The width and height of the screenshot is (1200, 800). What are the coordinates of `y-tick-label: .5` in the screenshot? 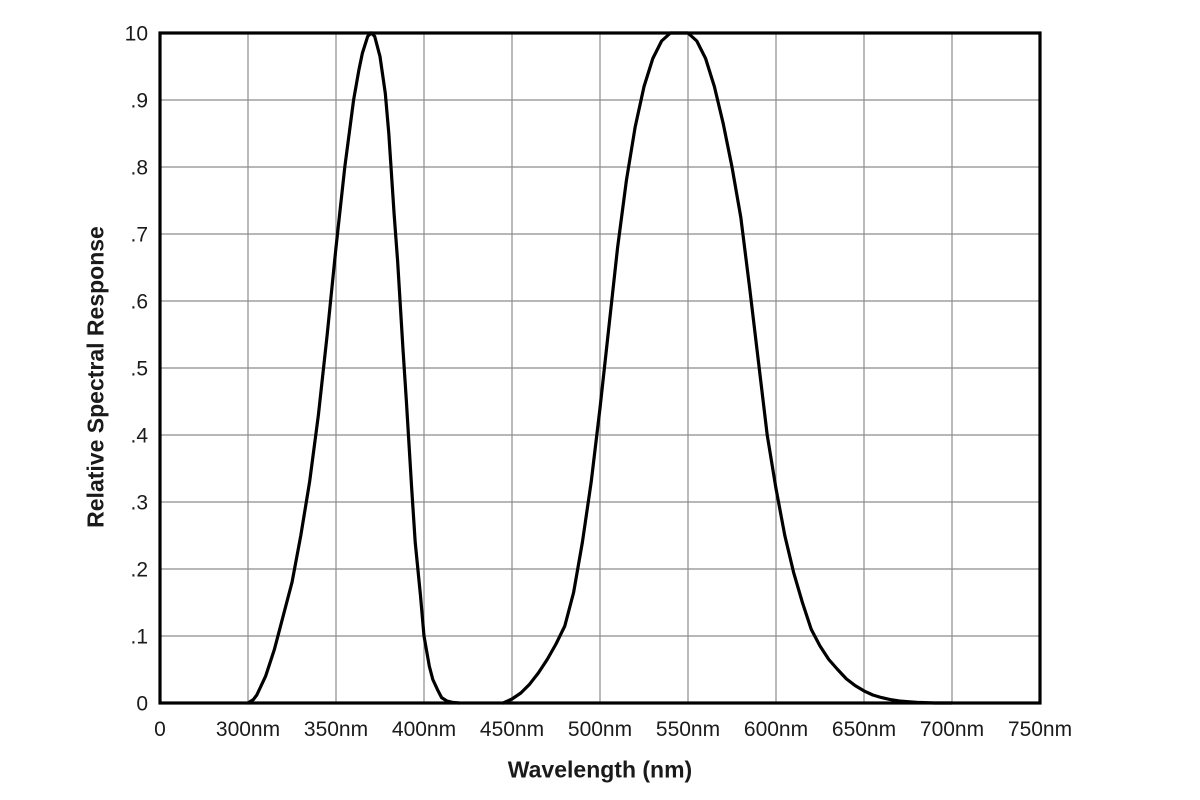 It's located at (139, 369).